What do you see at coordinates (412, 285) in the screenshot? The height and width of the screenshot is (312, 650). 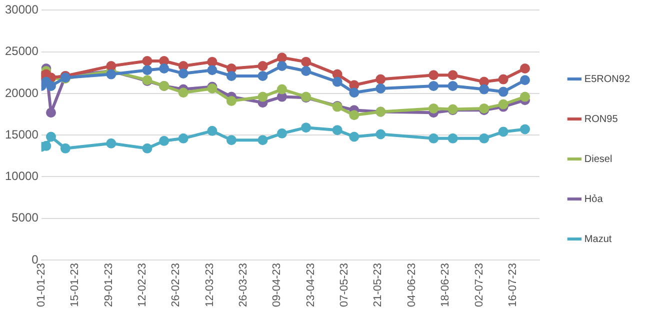 I see `x-tick-label: 04-06-23` at bounding box center [412, 285].